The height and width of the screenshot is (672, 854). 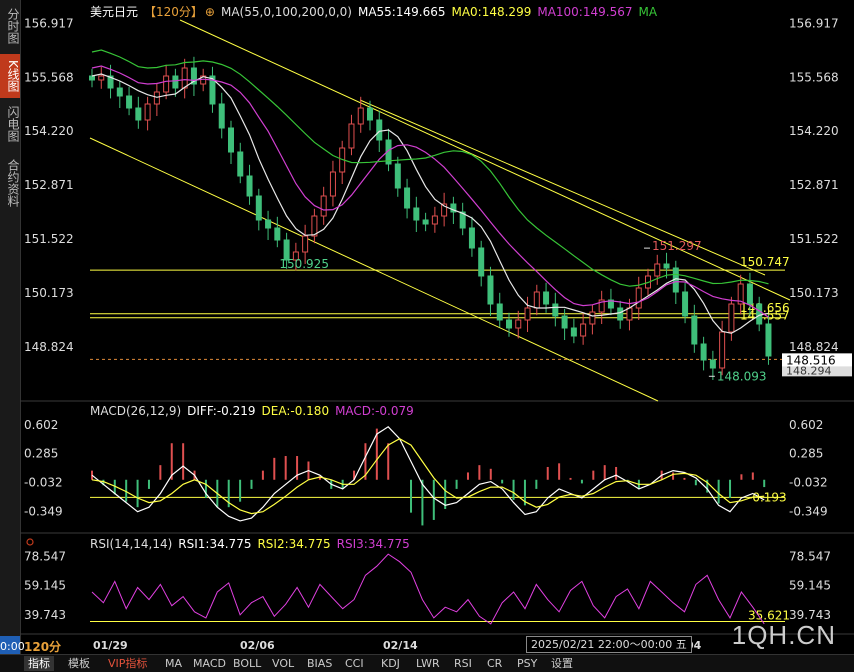 I want to click on y-tick-right: -0.349, so click(x=808, y=512).